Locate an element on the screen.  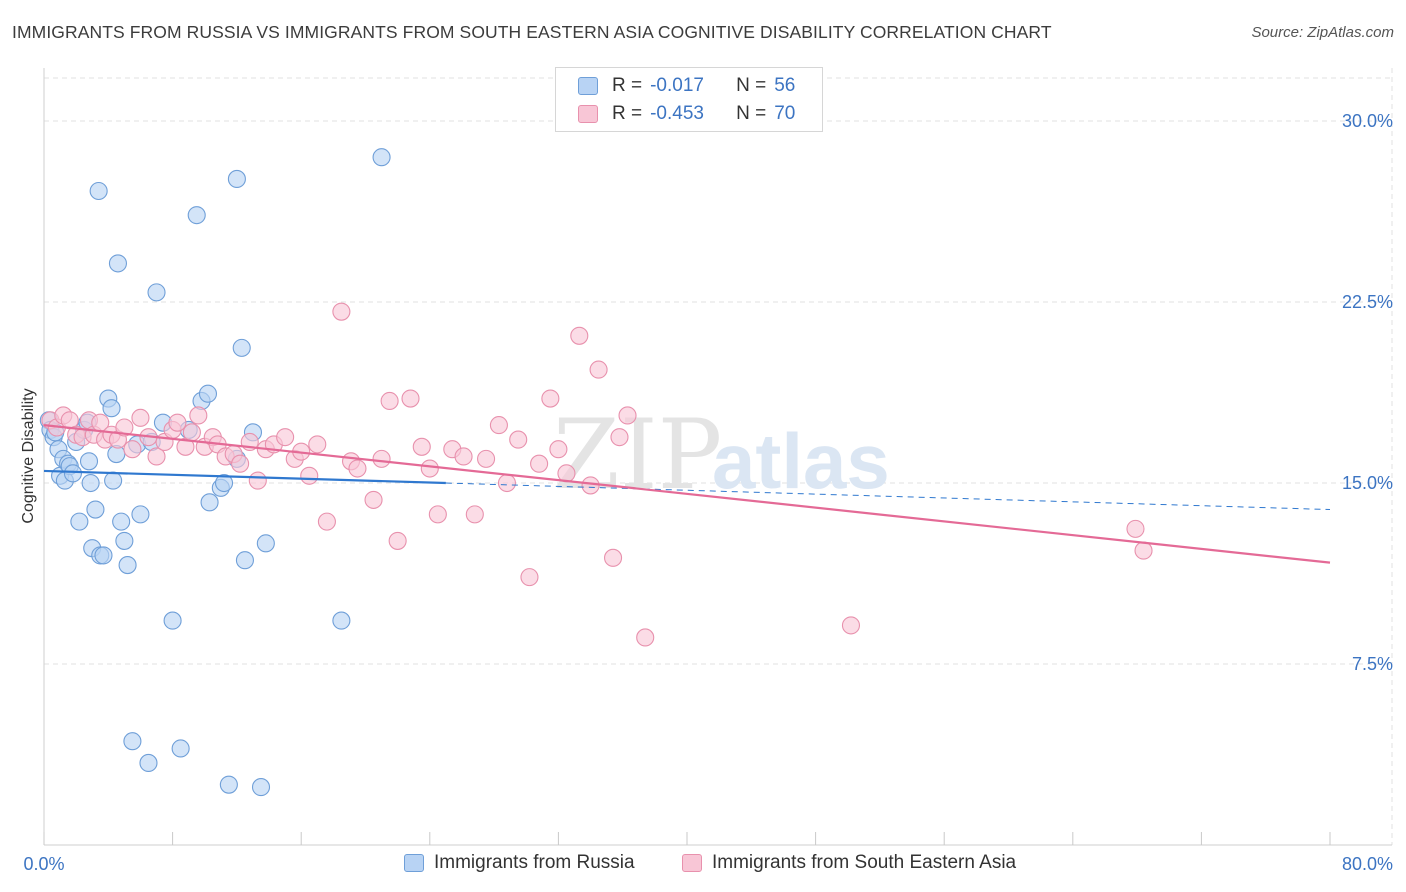
russia-swatch is located at coordinates (588, 86).